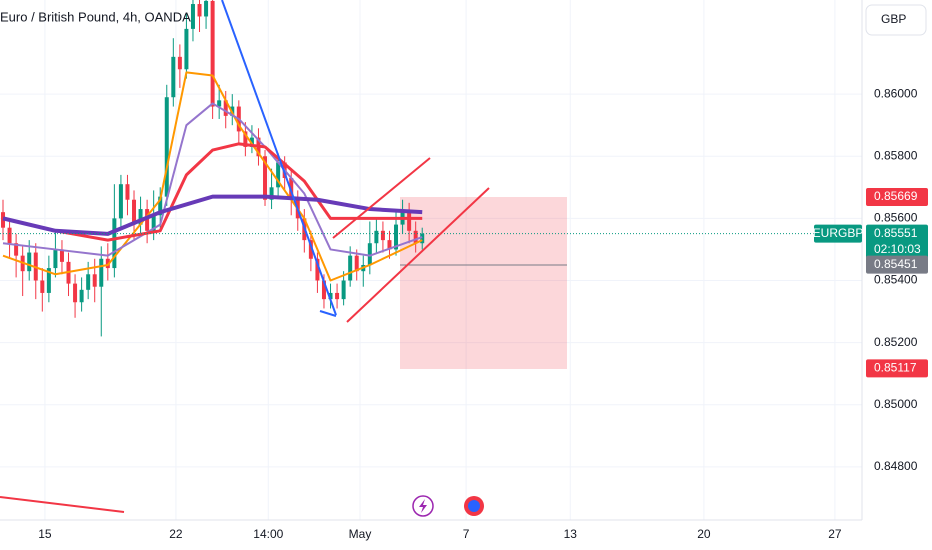 The height and width of the screenshot is (550, 932). I want to click on x-tick-label: 27, so click(835, 534).